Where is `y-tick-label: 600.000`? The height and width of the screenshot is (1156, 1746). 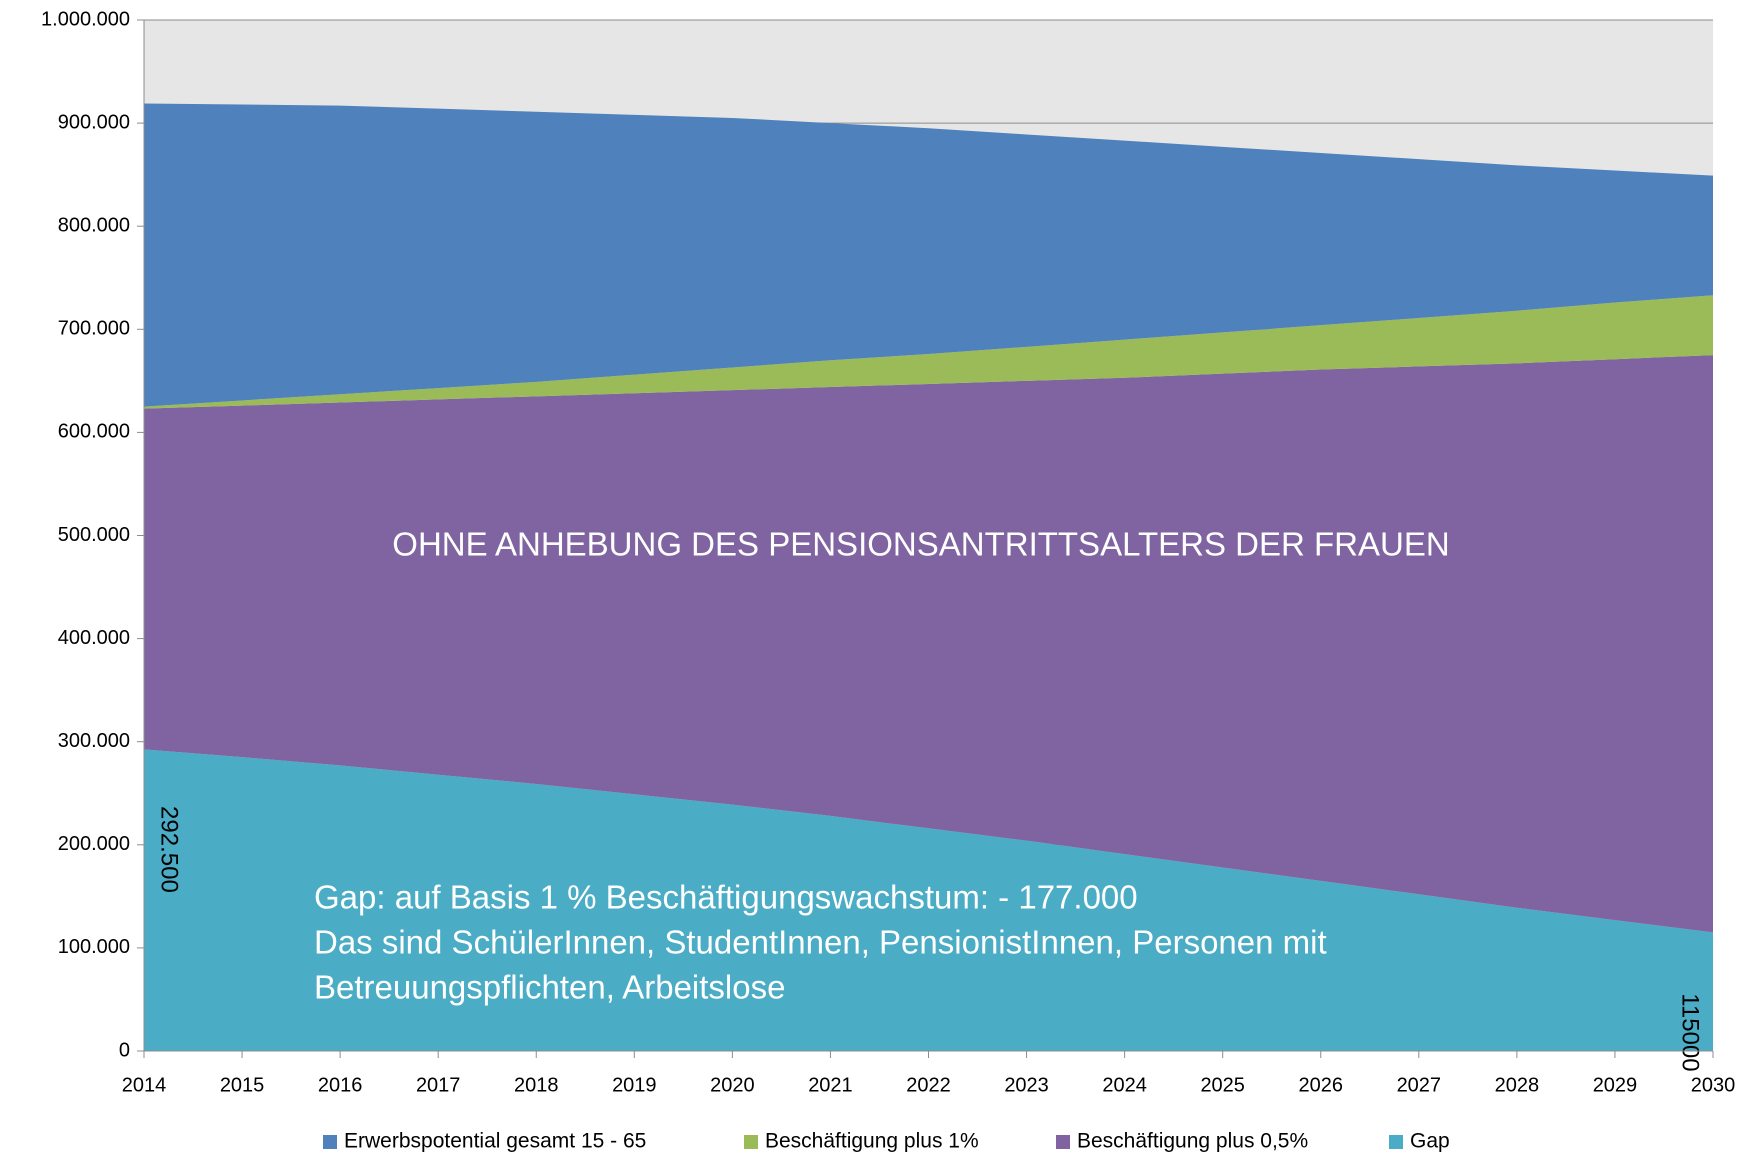
y-tick-label: 600.000 is located at coordinates (94, 432).